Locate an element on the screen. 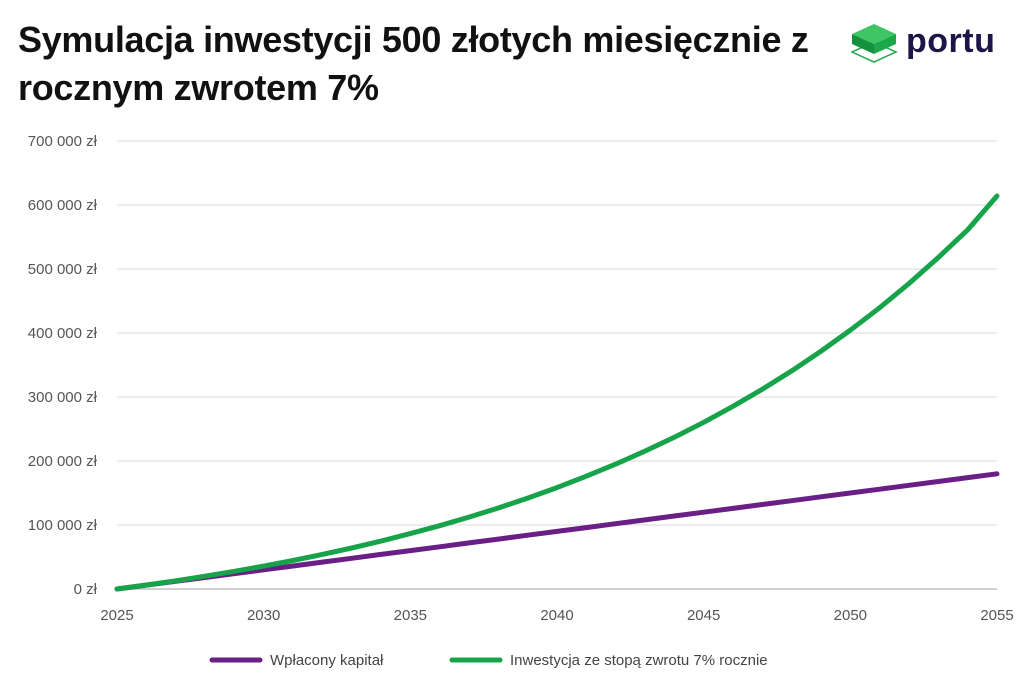  y-tick-label: 400 000 zł is located at coordinates (63, 333).